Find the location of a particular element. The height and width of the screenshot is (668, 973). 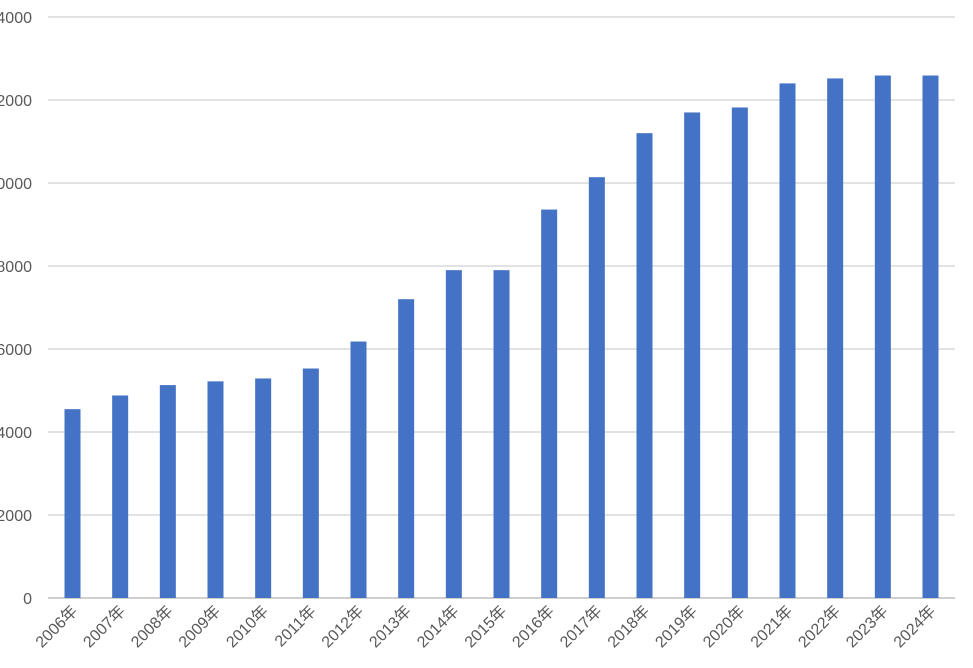

x-tick-label: 2014年 is located at coordinates (437, 626).